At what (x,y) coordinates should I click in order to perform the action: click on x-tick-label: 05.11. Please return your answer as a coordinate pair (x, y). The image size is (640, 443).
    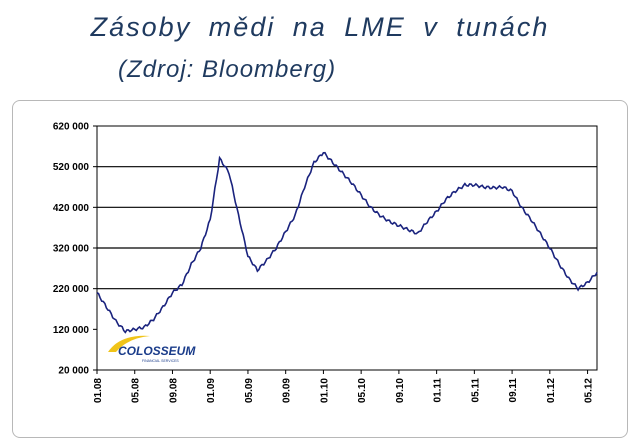
    Looking at the image, I should click on (475, 390).